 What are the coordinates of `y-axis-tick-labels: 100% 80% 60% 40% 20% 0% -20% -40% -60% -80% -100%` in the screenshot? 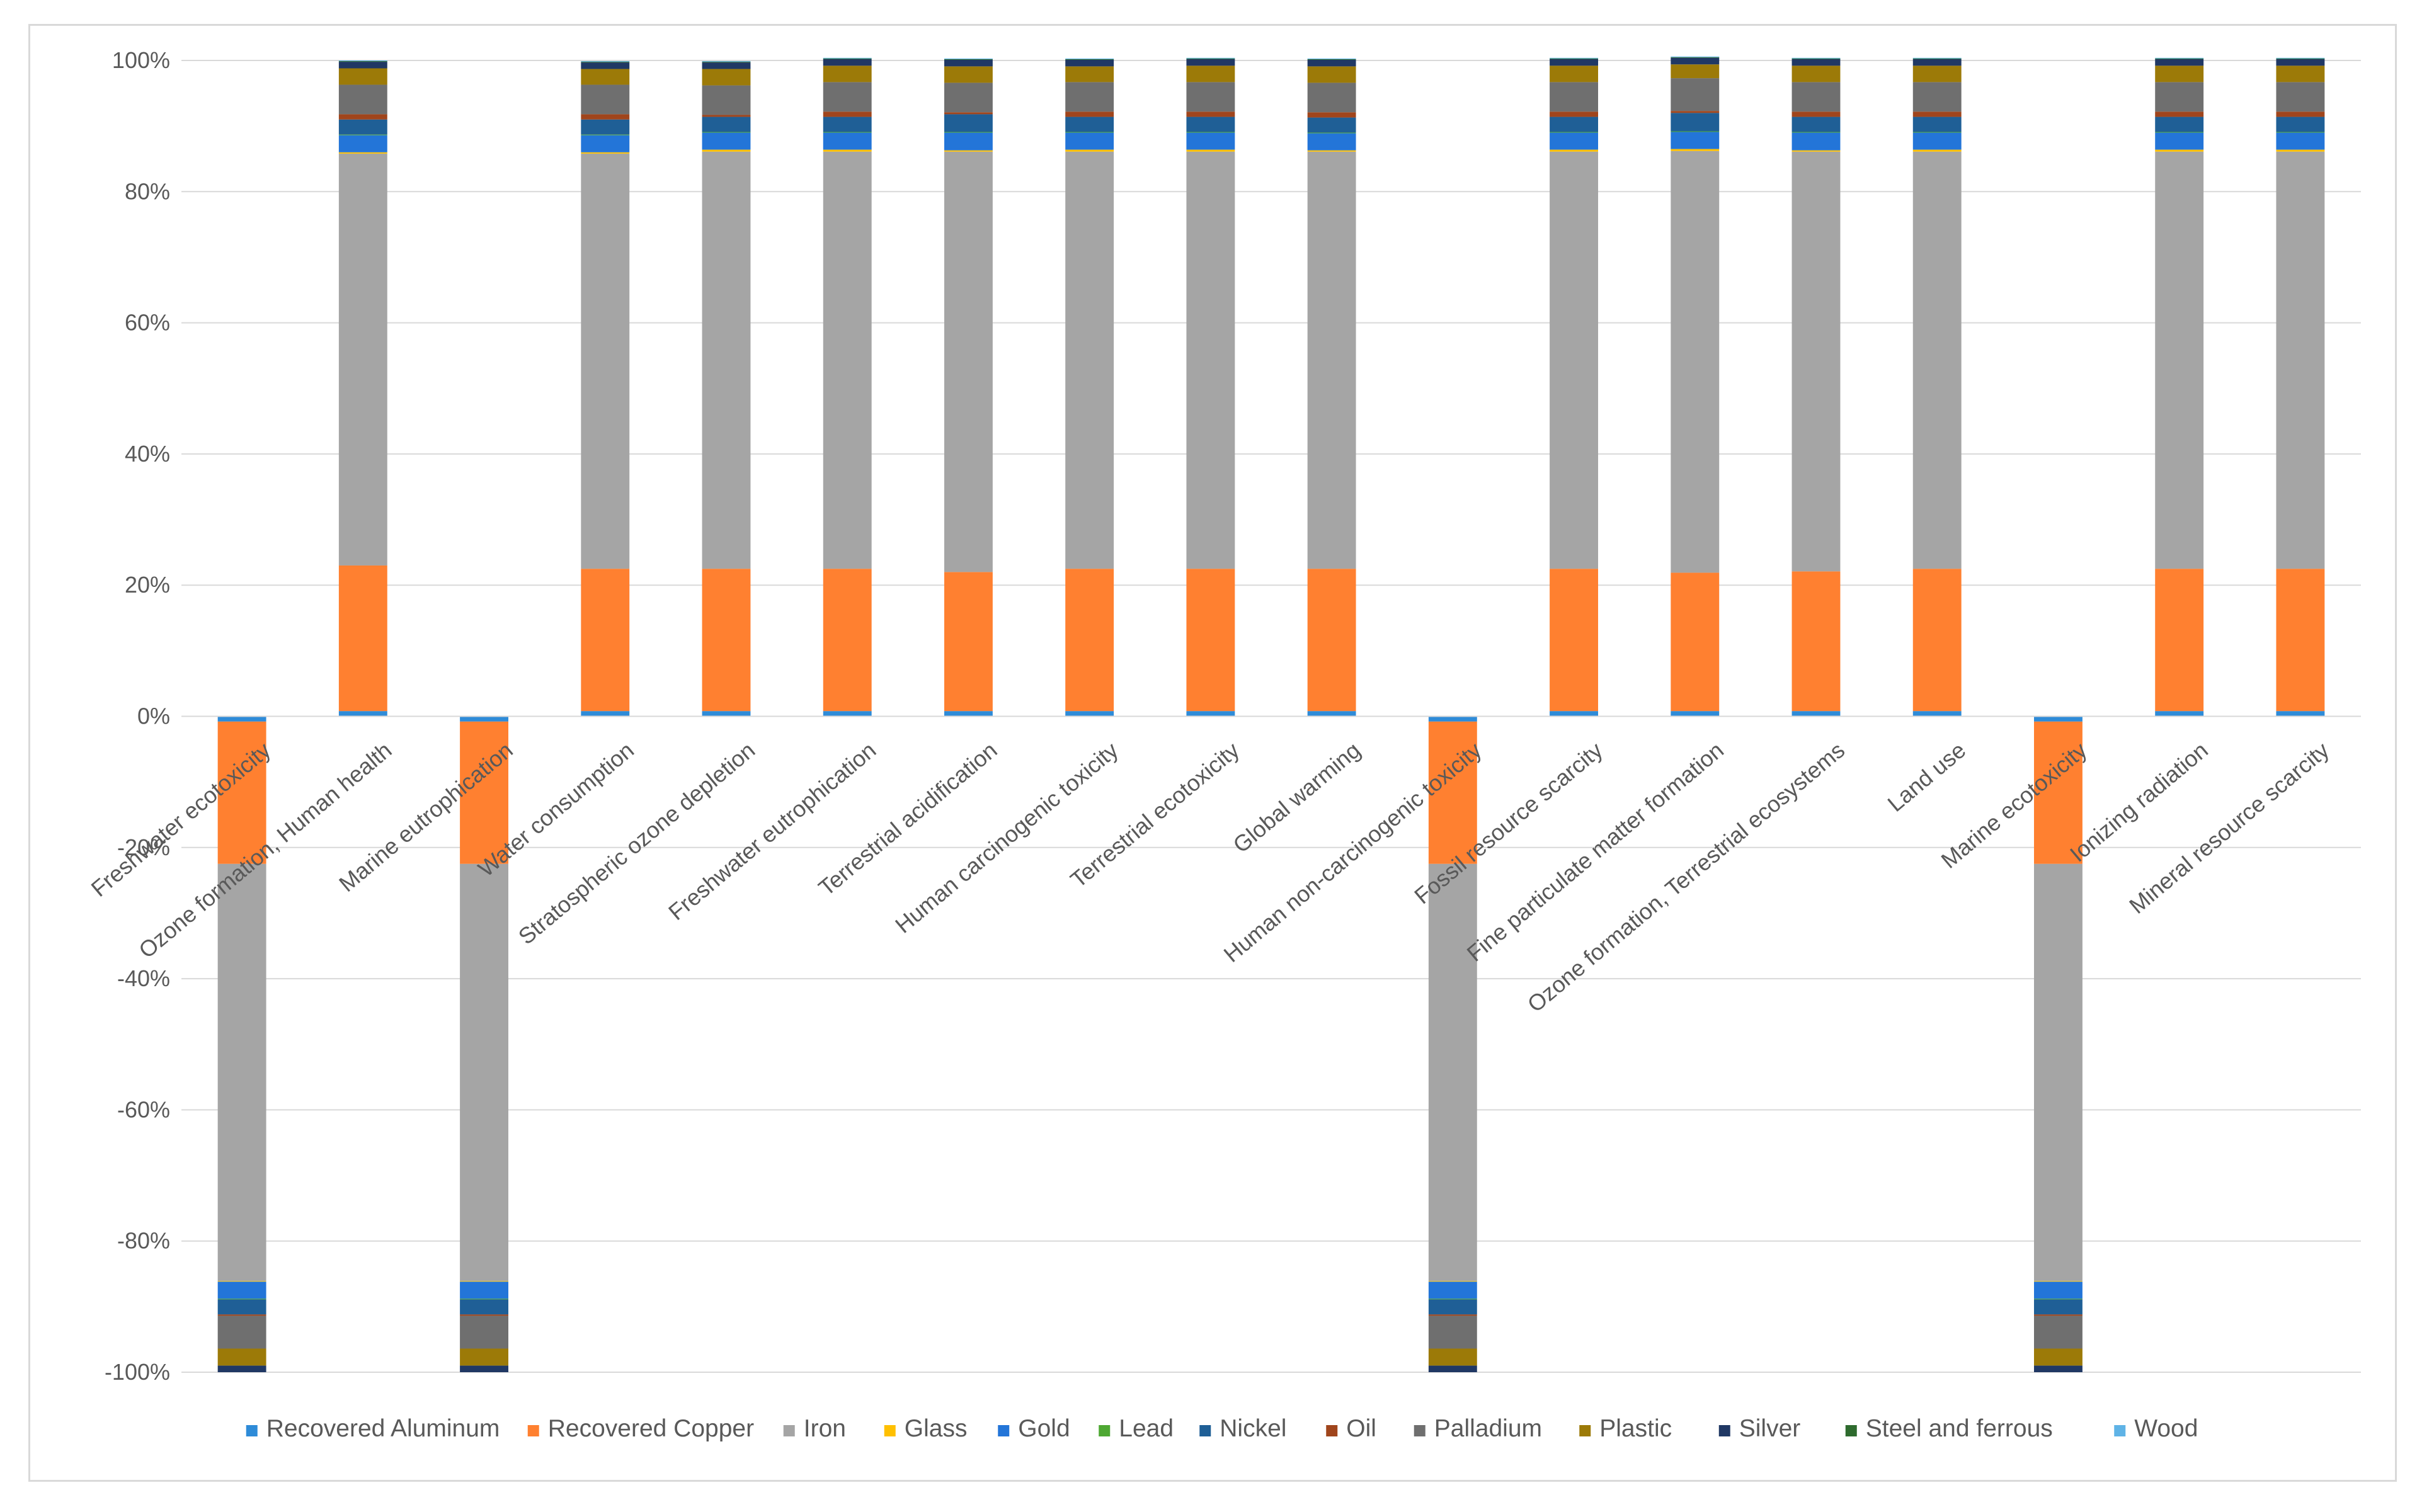 It's located at (137, 716).